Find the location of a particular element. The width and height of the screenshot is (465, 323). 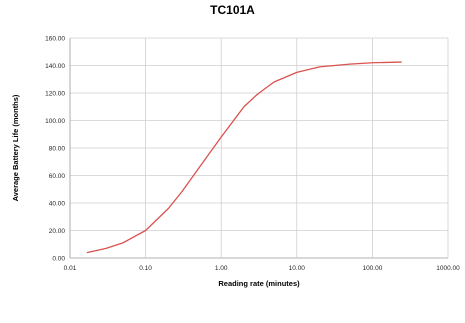

y-tick-label: 60.00 is located at coordinates (57, 176).